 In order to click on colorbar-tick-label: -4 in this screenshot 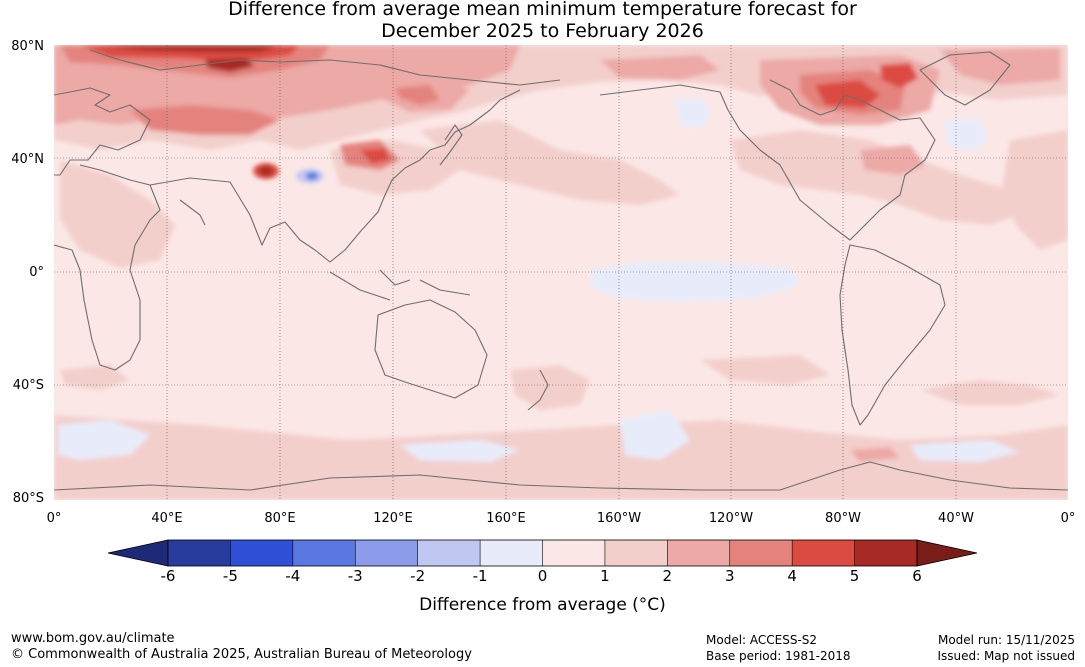, I will do `click(293, 576)`.